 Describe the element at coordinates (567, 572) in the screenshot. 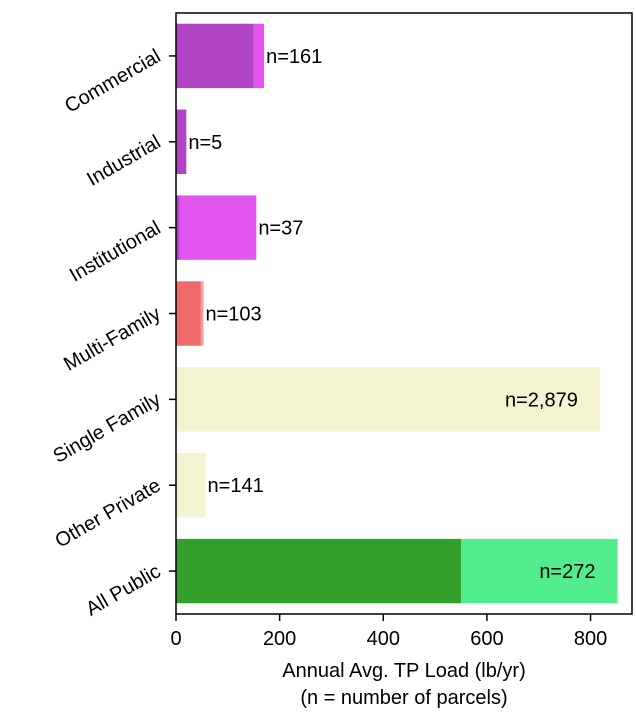

I see `data-label-all-public: n=272` at that location.